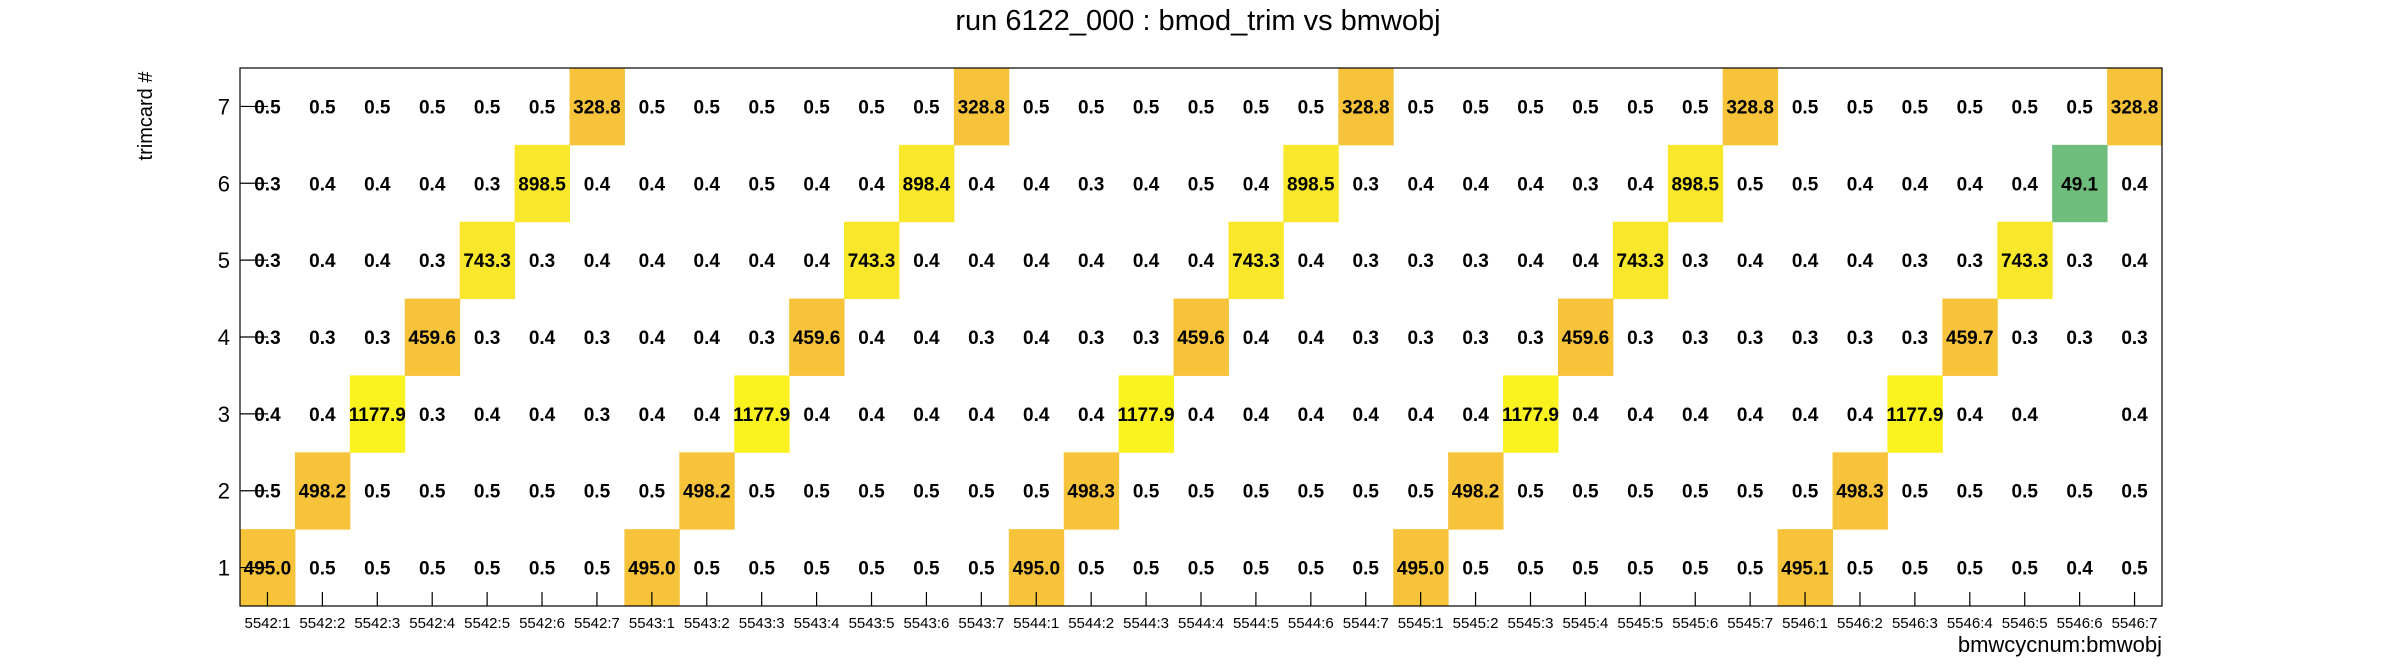 The width and height of the screenshot is (2396, 672). I want to click on x-tick-label: 5545:1, so click(1421, 623).